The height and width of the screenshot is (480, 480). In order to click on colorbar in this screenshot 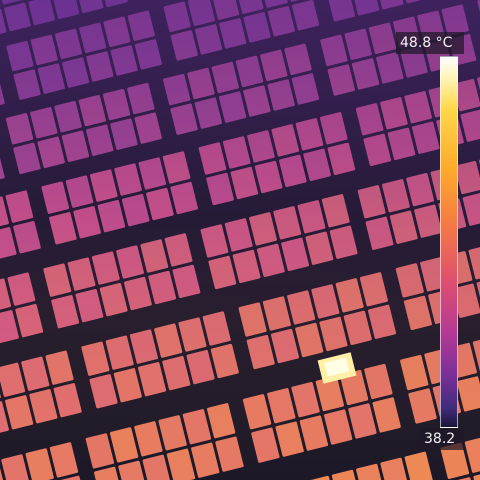, I will do `click(449, 242)`.